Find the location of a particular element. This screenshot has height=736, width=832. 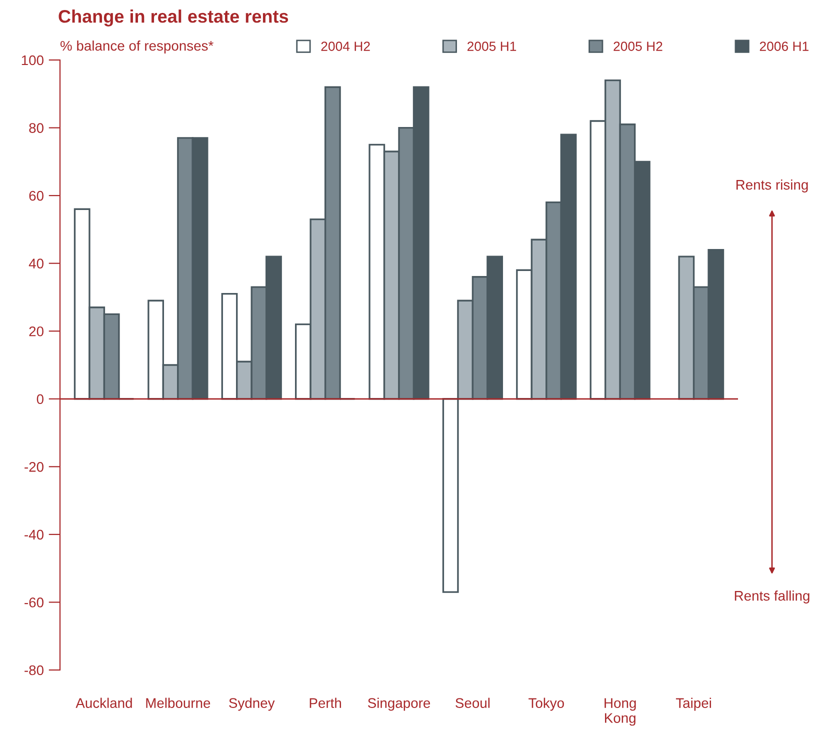

annotation: Rents rising is located at coordinates (772, 186).